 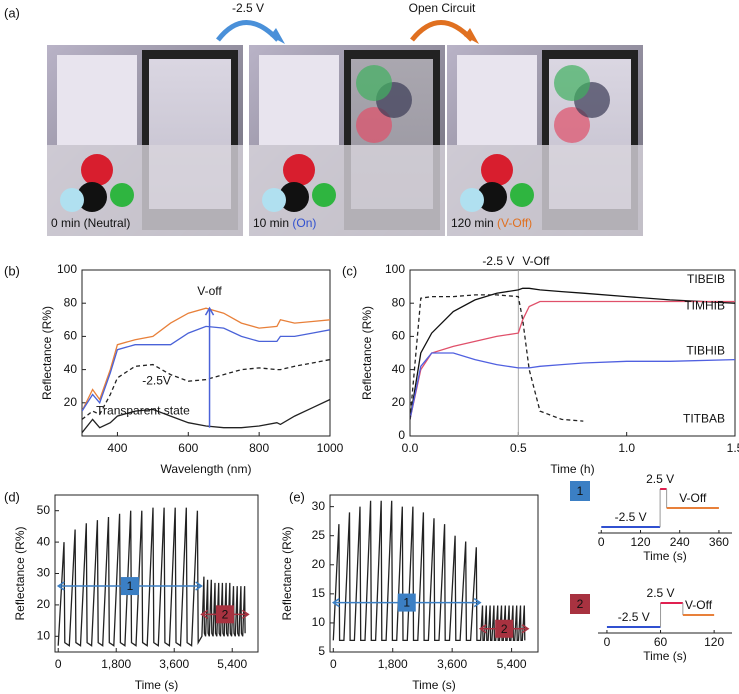 What do you see at coordinates (706, 279) in the screenshot?
I see `series-label: TIBEIB` at bounding box center [706, 279].